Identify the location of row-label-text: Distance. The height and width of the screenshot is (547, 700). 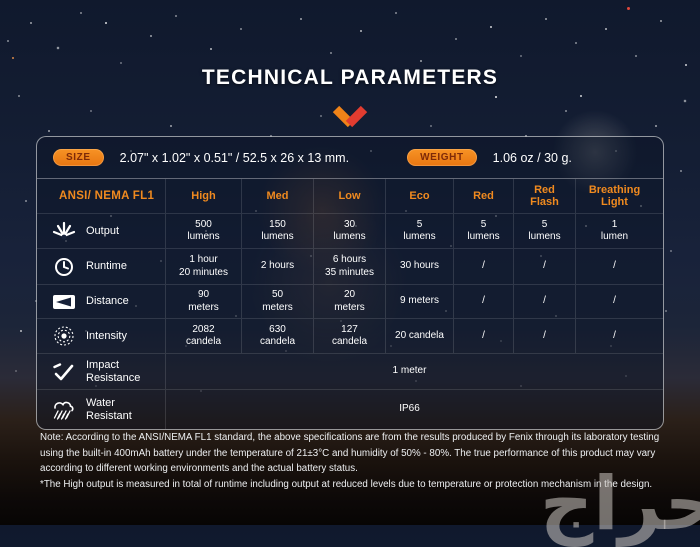
(107, 301).